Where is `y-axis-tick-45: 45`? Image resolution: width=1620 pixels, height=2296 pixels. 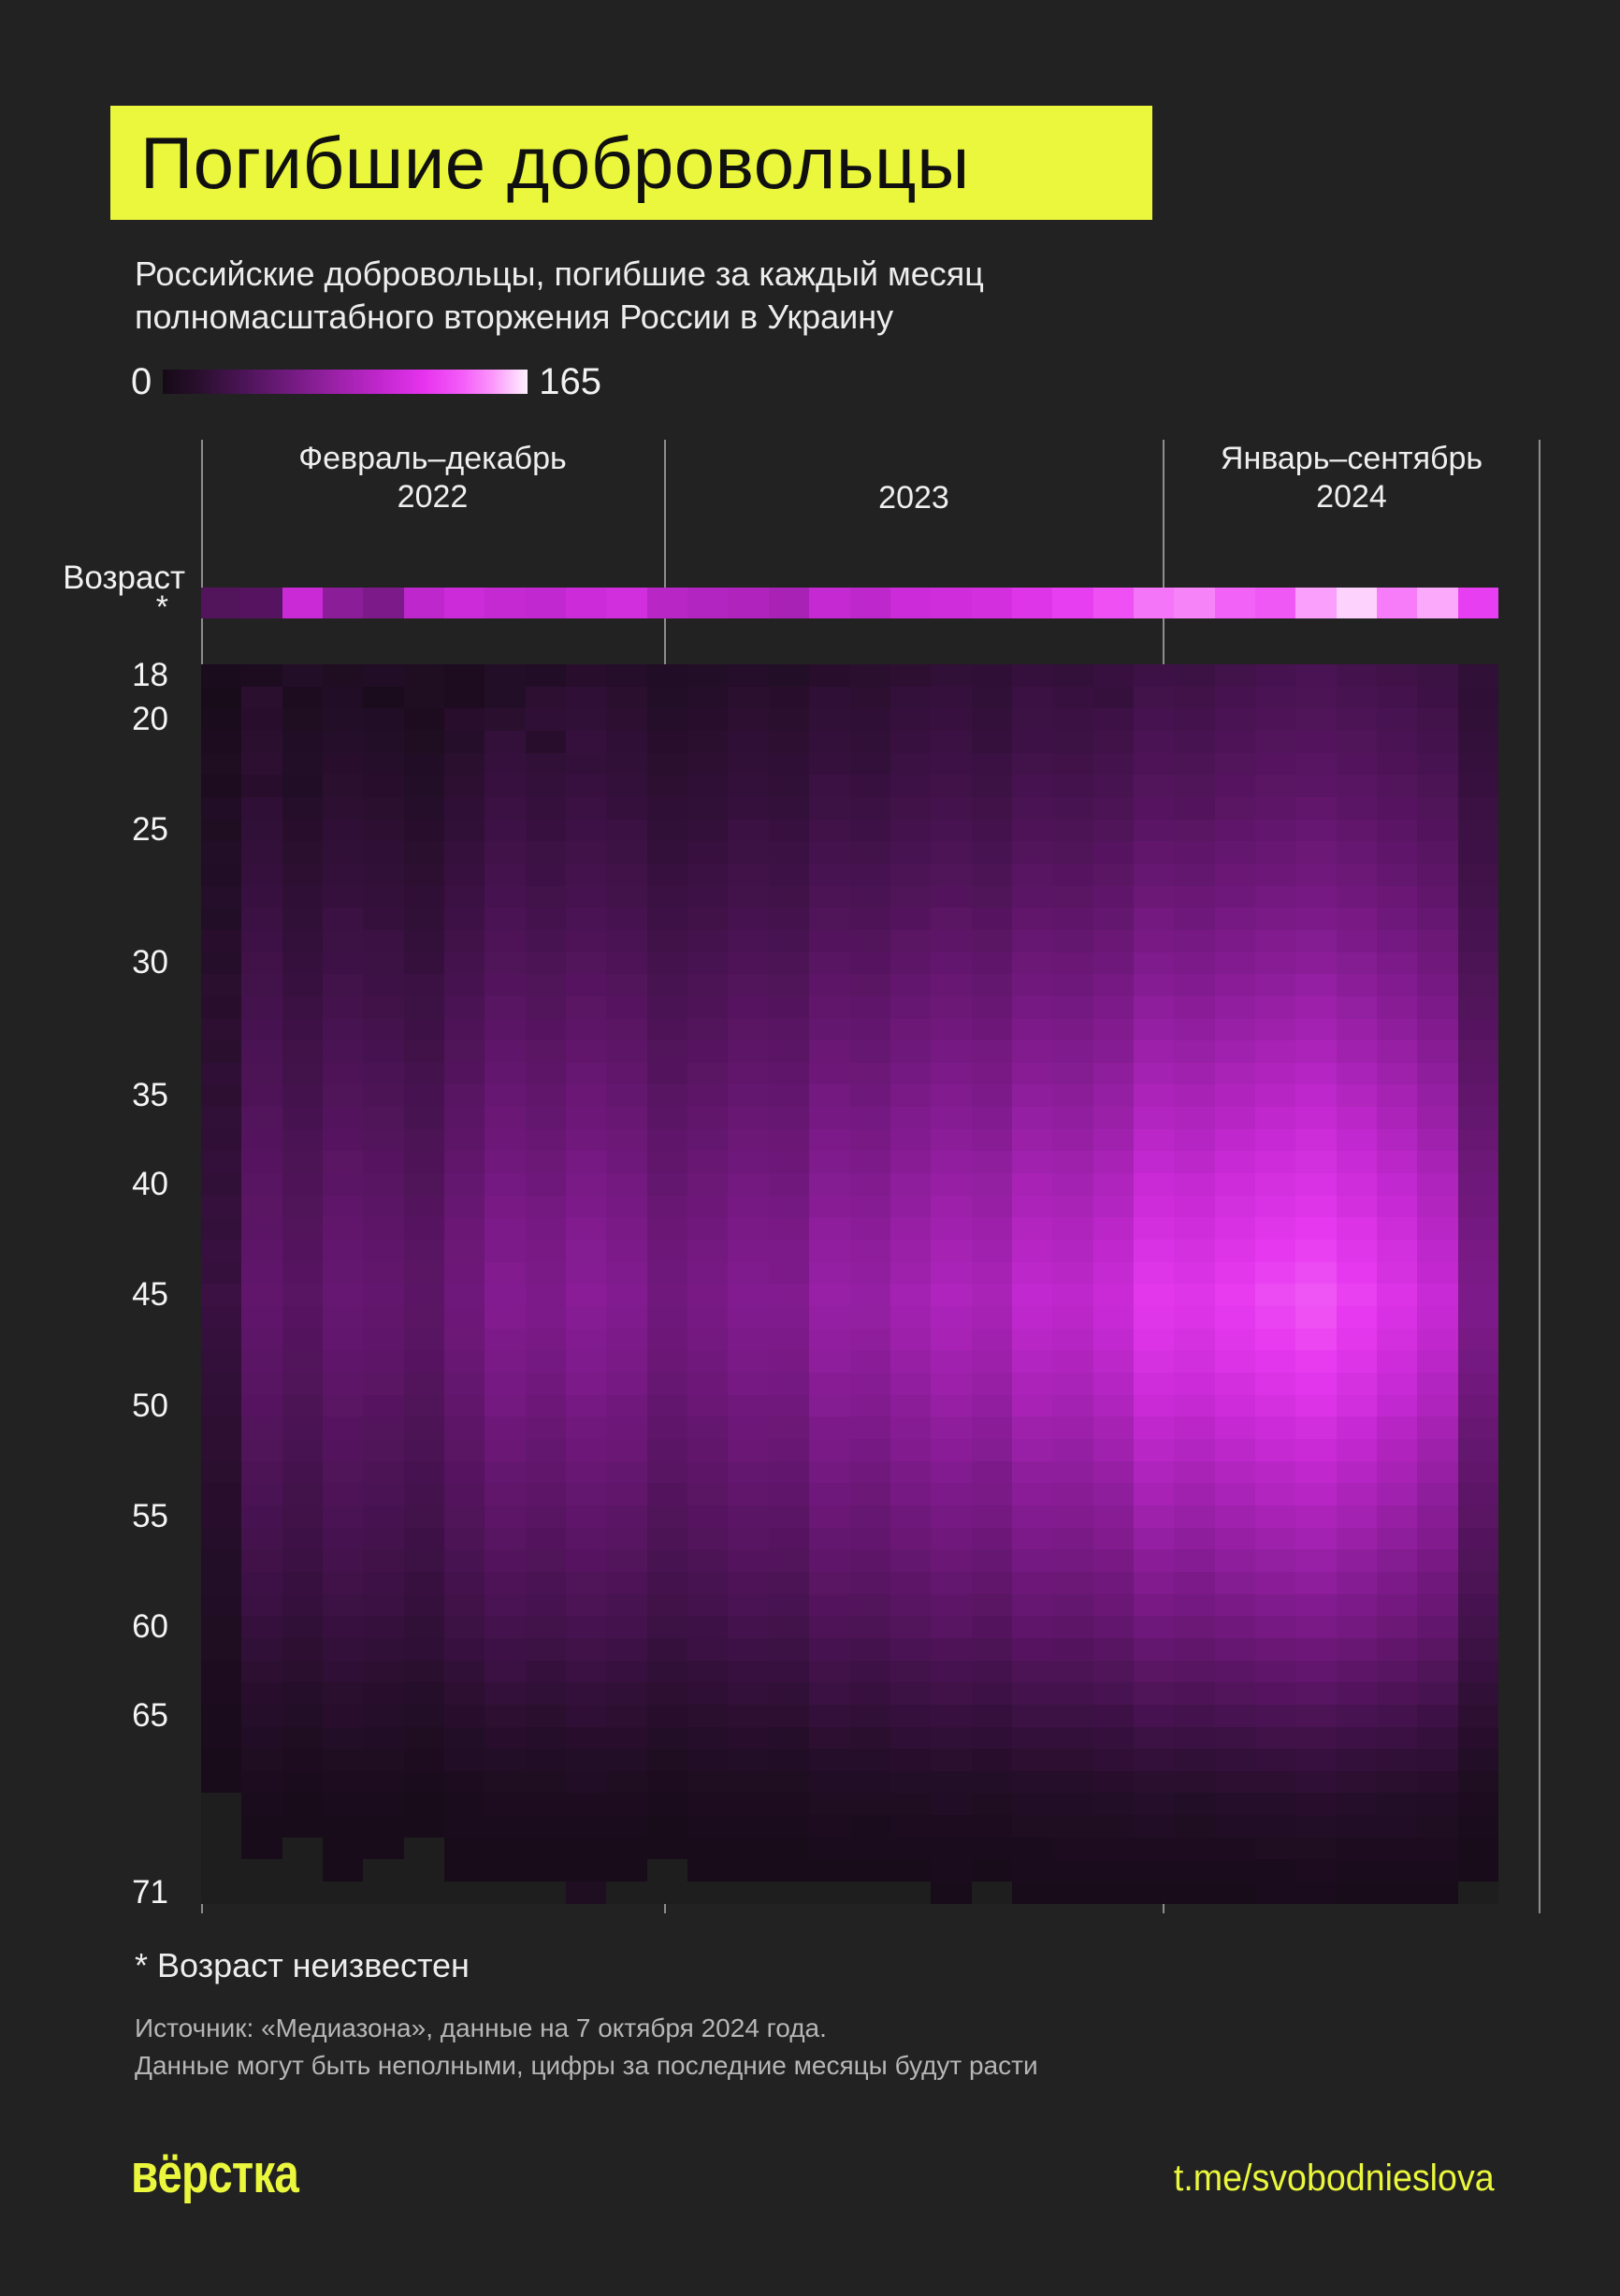 y-axis-tick-45: 45 is located at coordinates (150, 1295).